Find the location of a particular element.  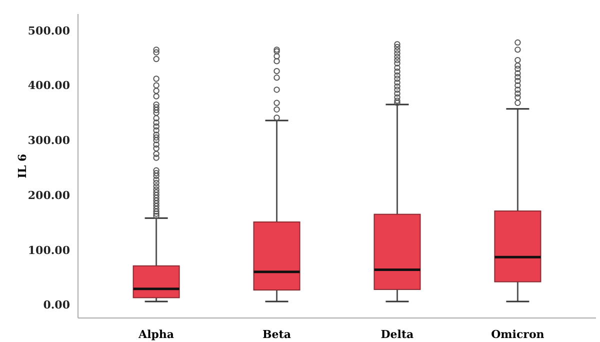

y-tick-label: 100.00 is located at coordinates (49, 250).